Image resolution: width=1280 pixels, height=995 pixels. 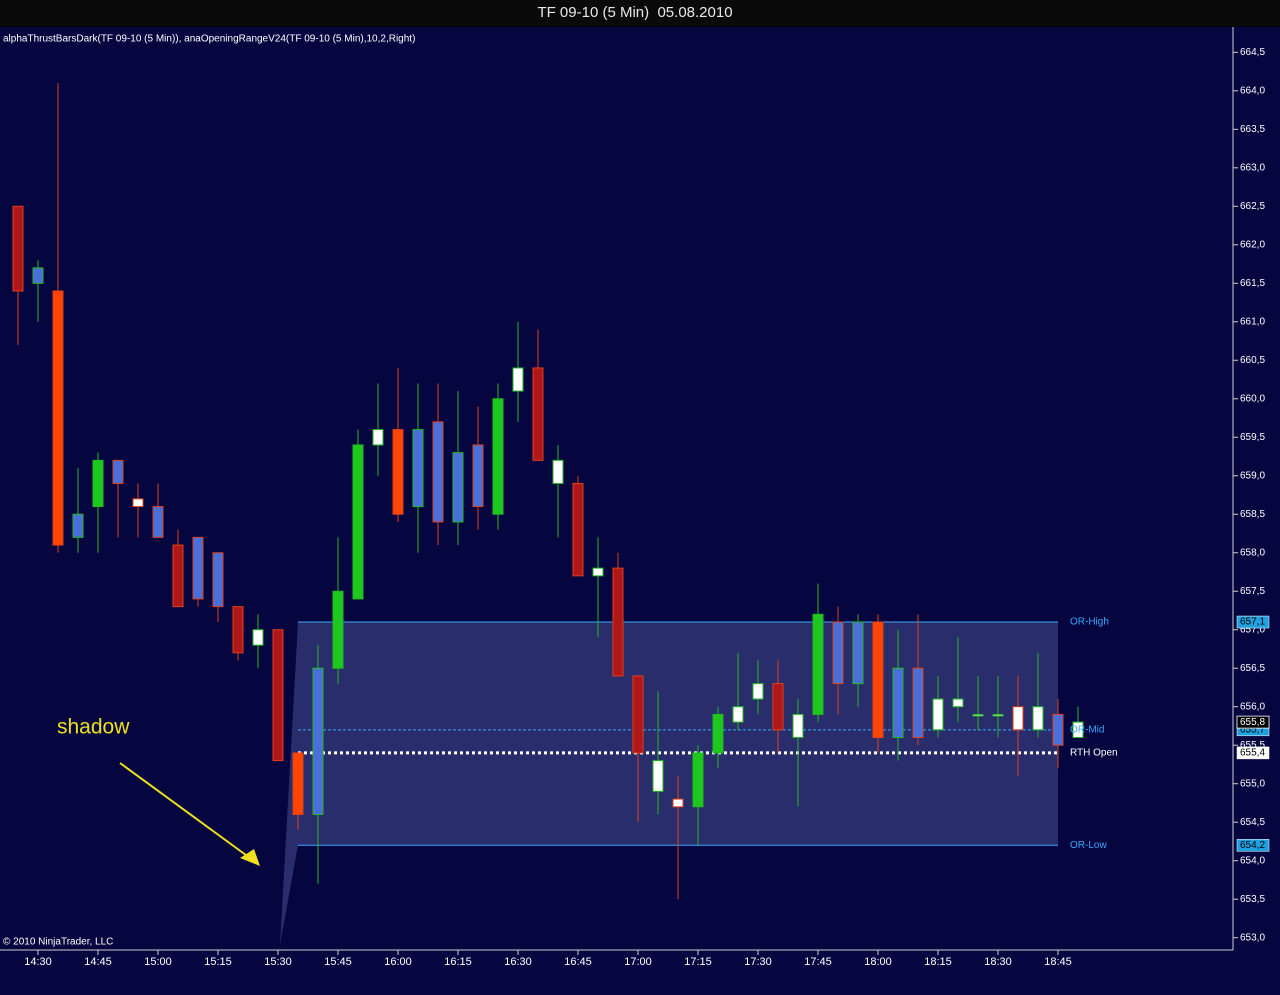 I want to click on x-tick-label: 15:30, so click(x=278, y=962).